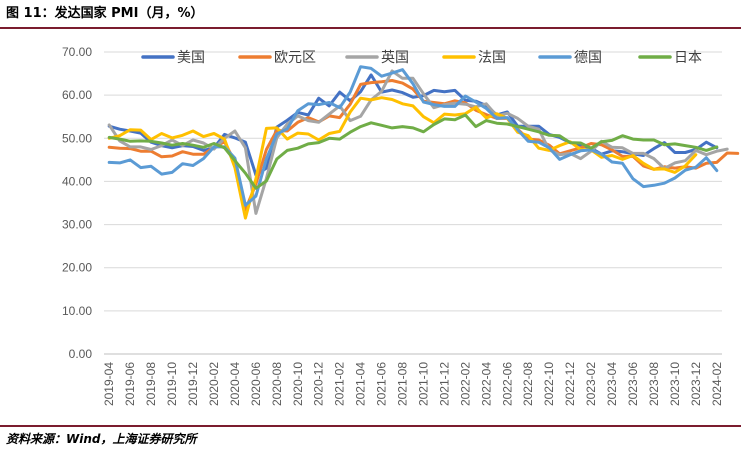  Describe the element at coordinates (77, 203) in the screenshot. I see `y-axis-ticks: 0.00 10.00 20.00 30.00 40.00 50.00 60.00 70.00` at that location.